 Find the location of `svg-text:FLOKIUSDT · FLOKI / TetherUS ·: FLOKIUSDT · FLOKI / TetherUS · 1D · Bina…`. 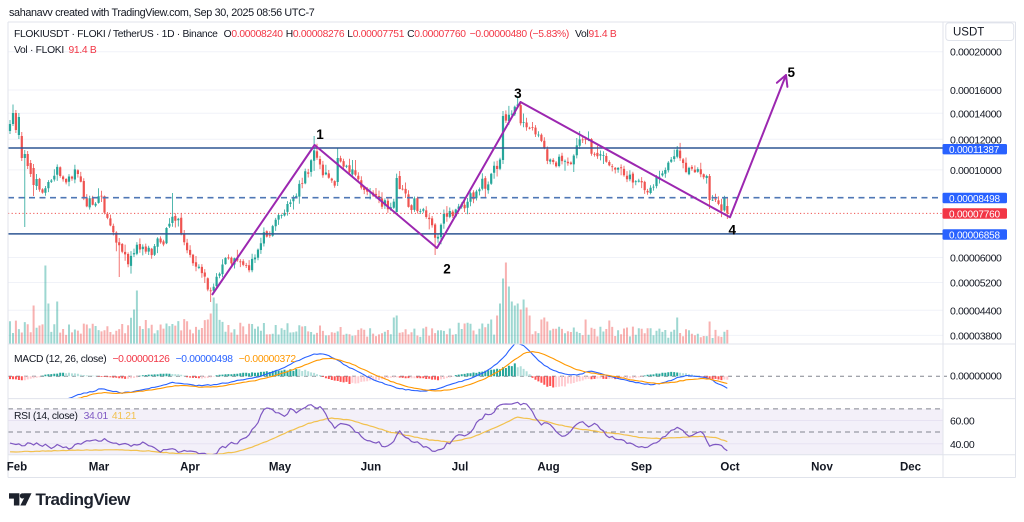

svg-text:FLOKIUSDT · FLOKI / TetherUS ·: FLOKIUSDT · FLOKI / TetherUS · 1D · Bina… is located at coordinates (315, 34).